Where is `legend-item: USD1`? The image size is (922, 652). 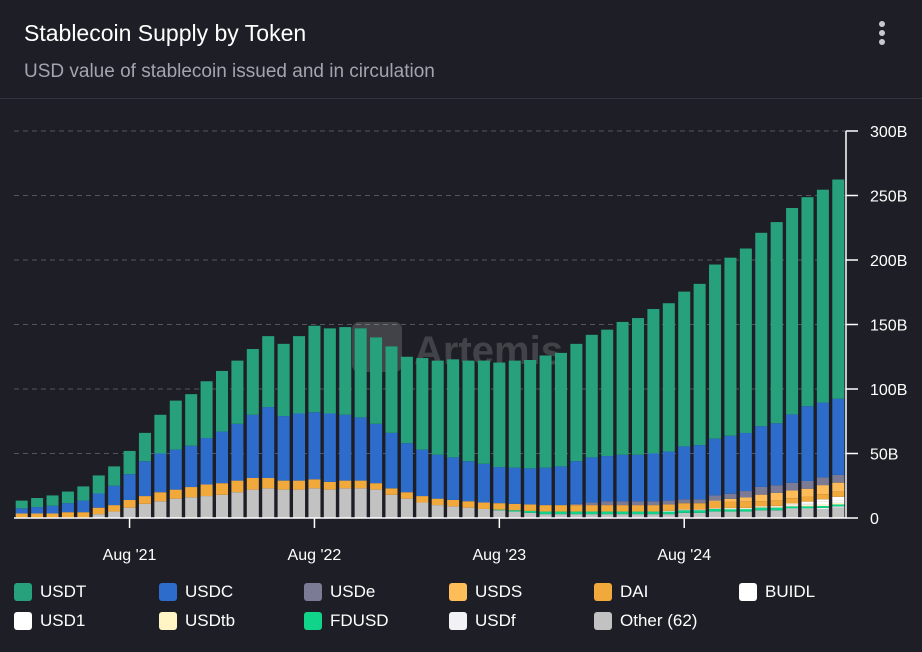
legend-item: USD1 is located at coordinates (49, 621).